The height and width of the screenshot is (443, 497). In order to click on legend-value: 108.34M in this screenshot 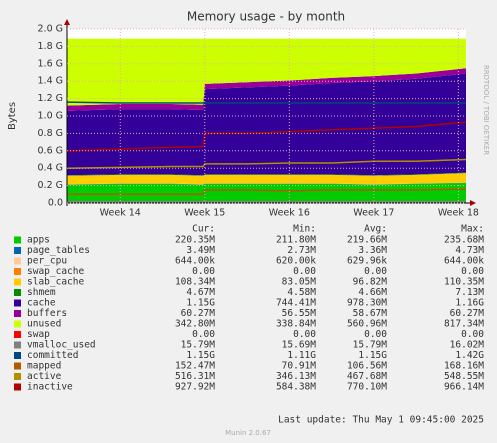, I will do `click(195, 282)`.